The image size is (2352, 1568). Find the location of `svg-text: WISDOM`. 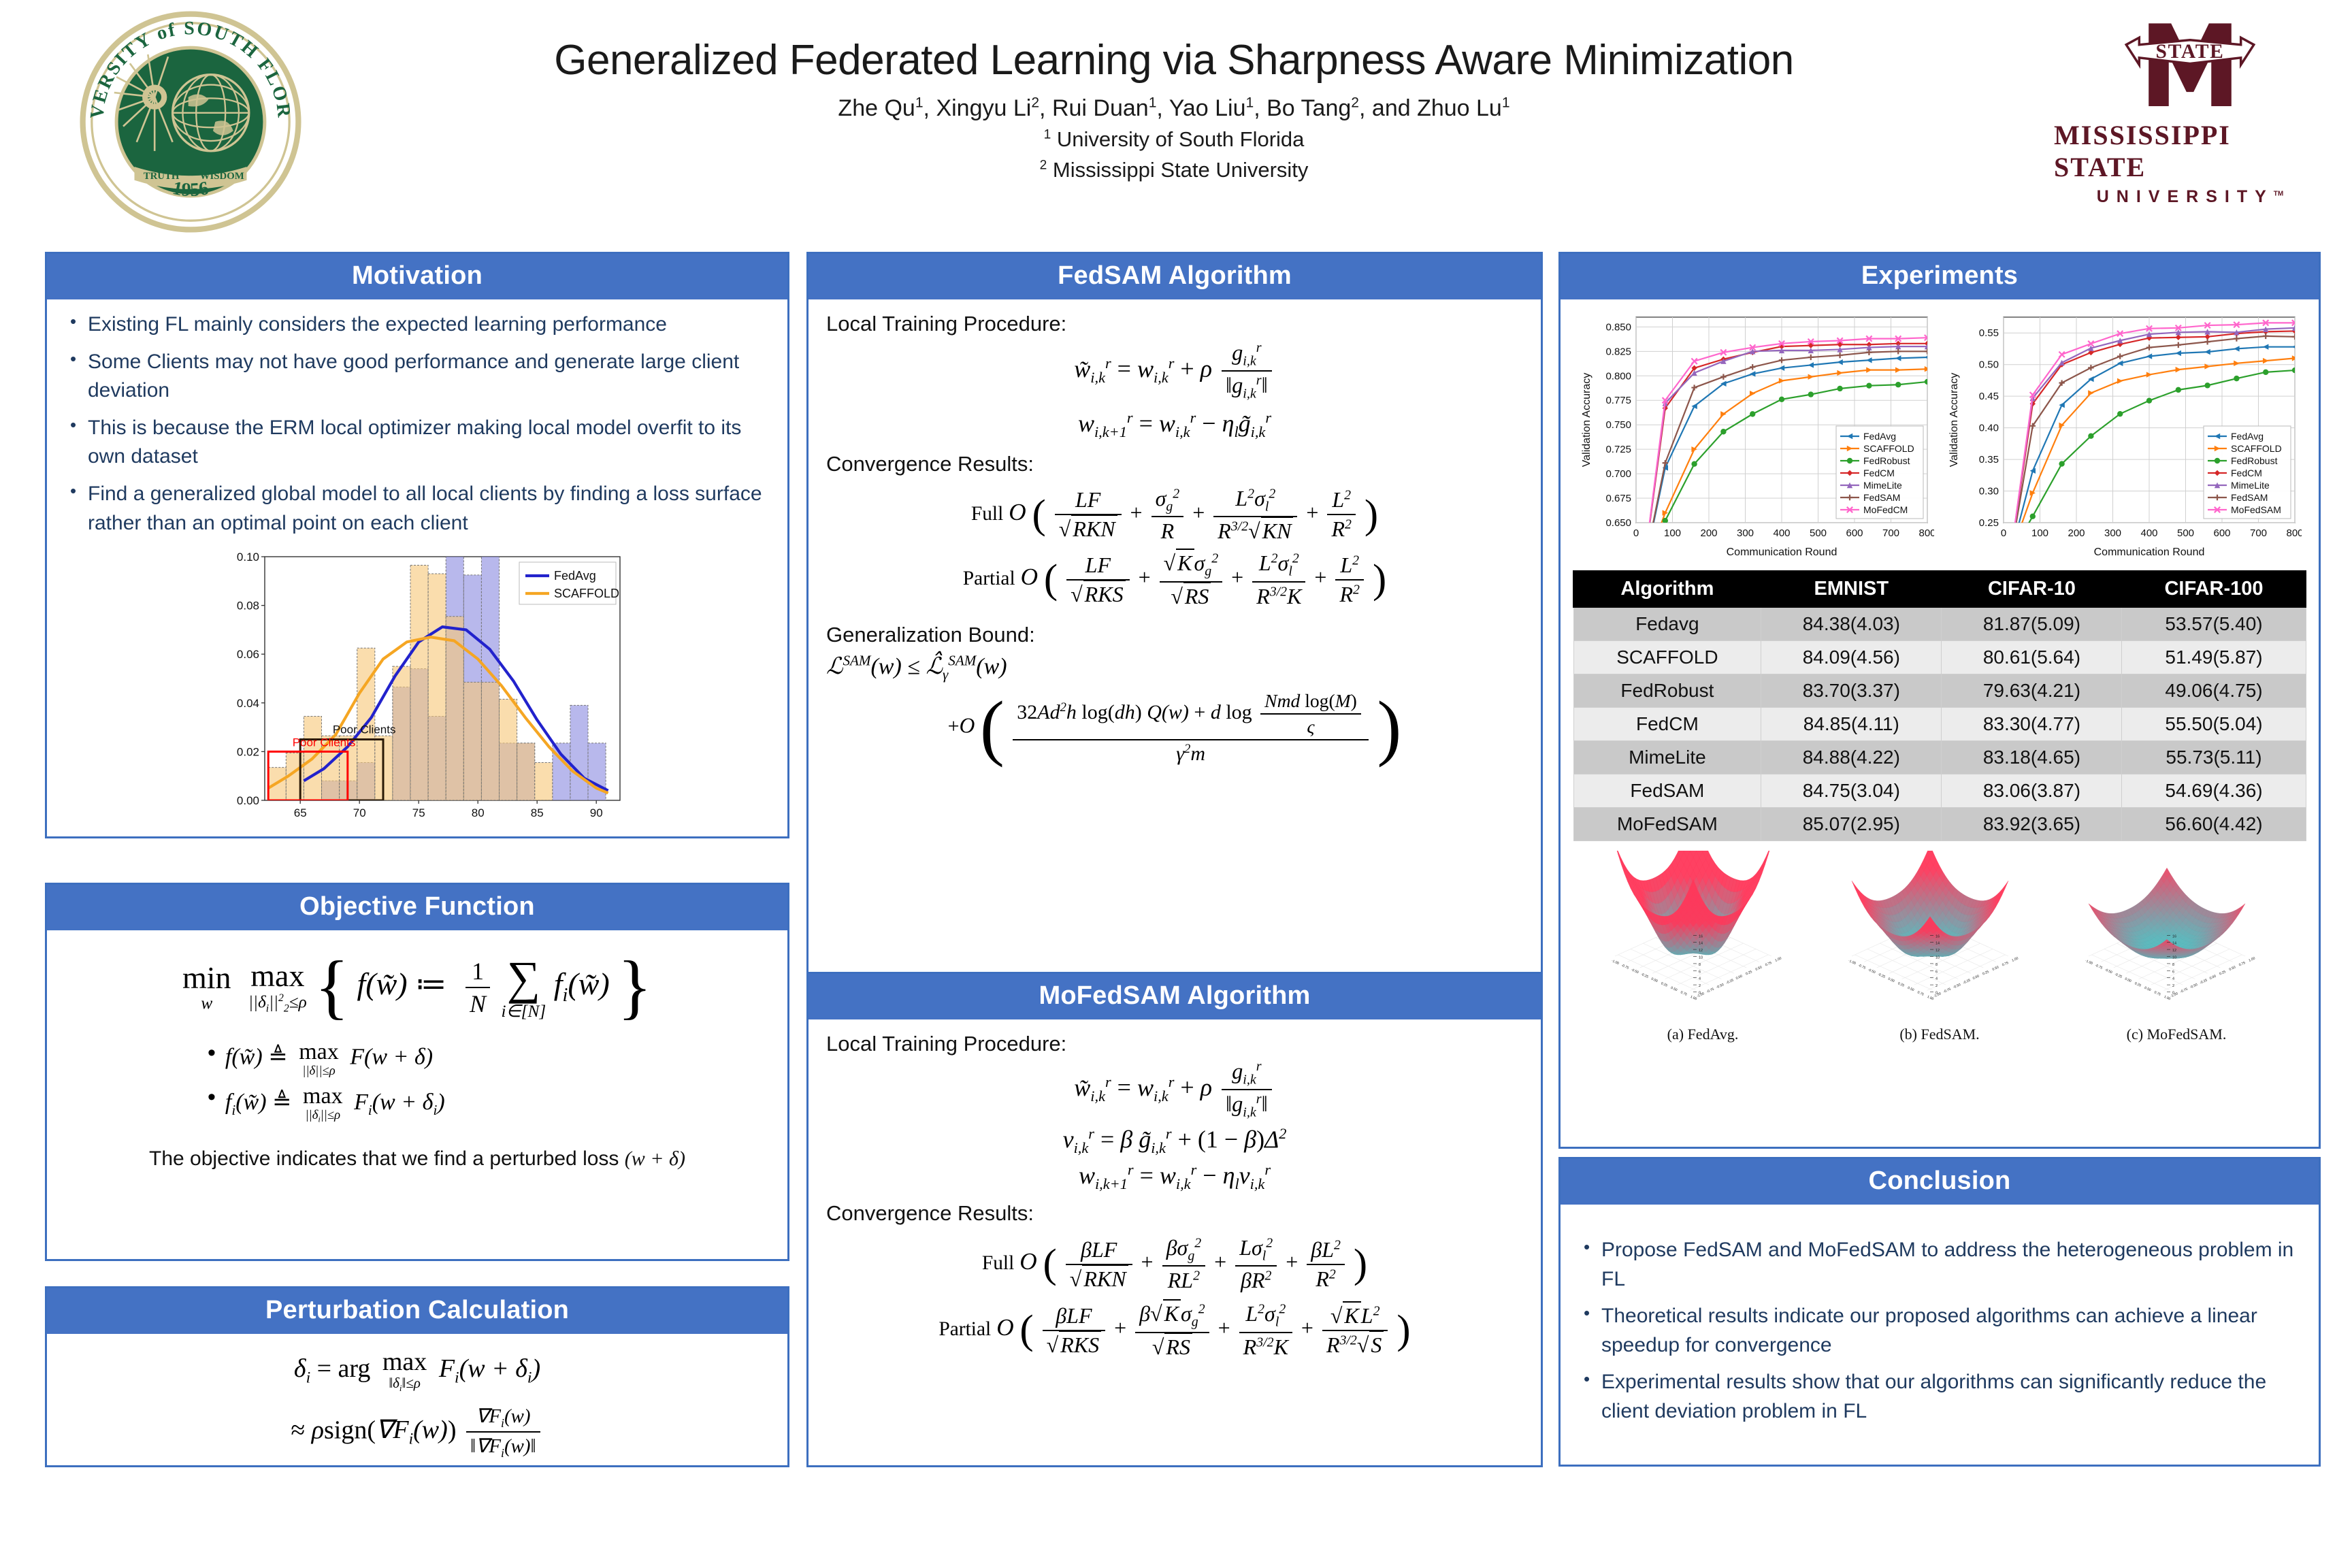

svg-text: WISDOM is located at coordinates (222, 177).